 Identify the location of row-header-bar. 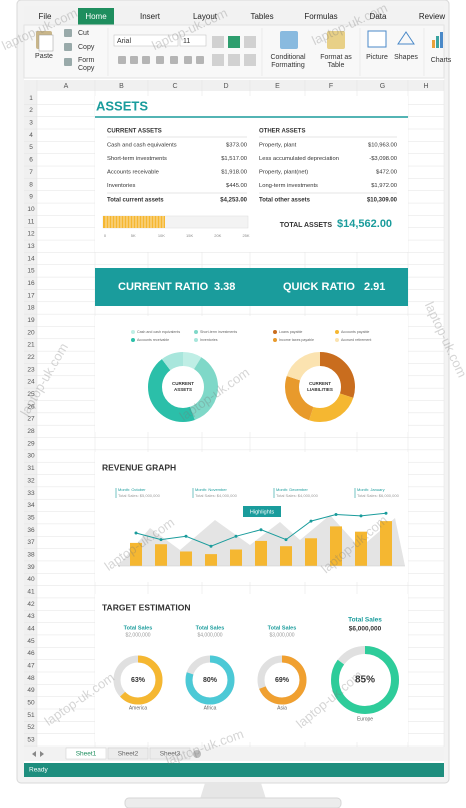
(30, 419).